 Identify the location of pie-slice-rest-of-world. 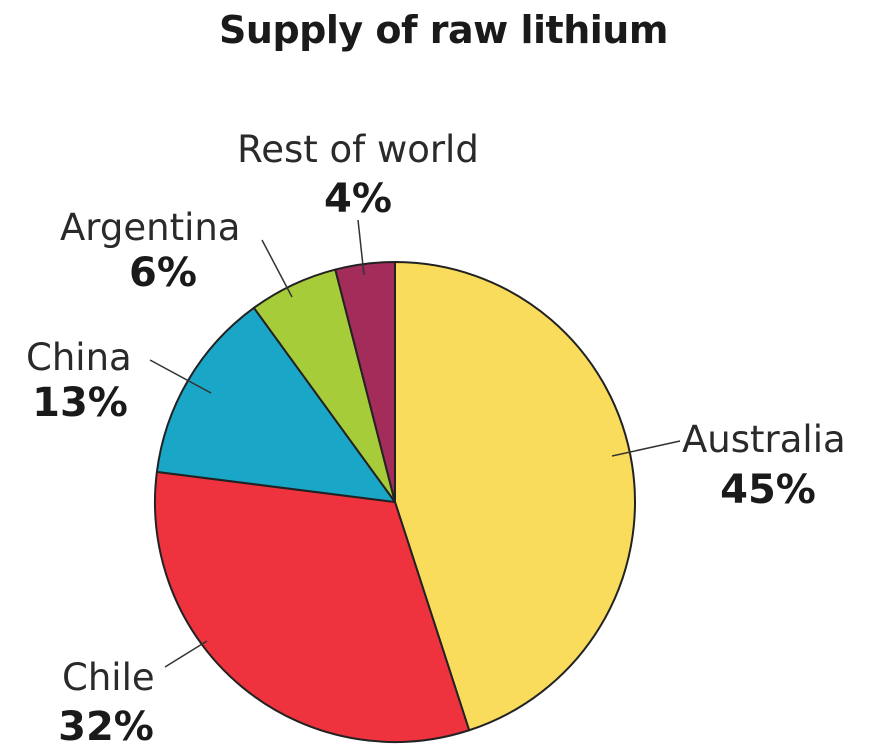
(365, 382).